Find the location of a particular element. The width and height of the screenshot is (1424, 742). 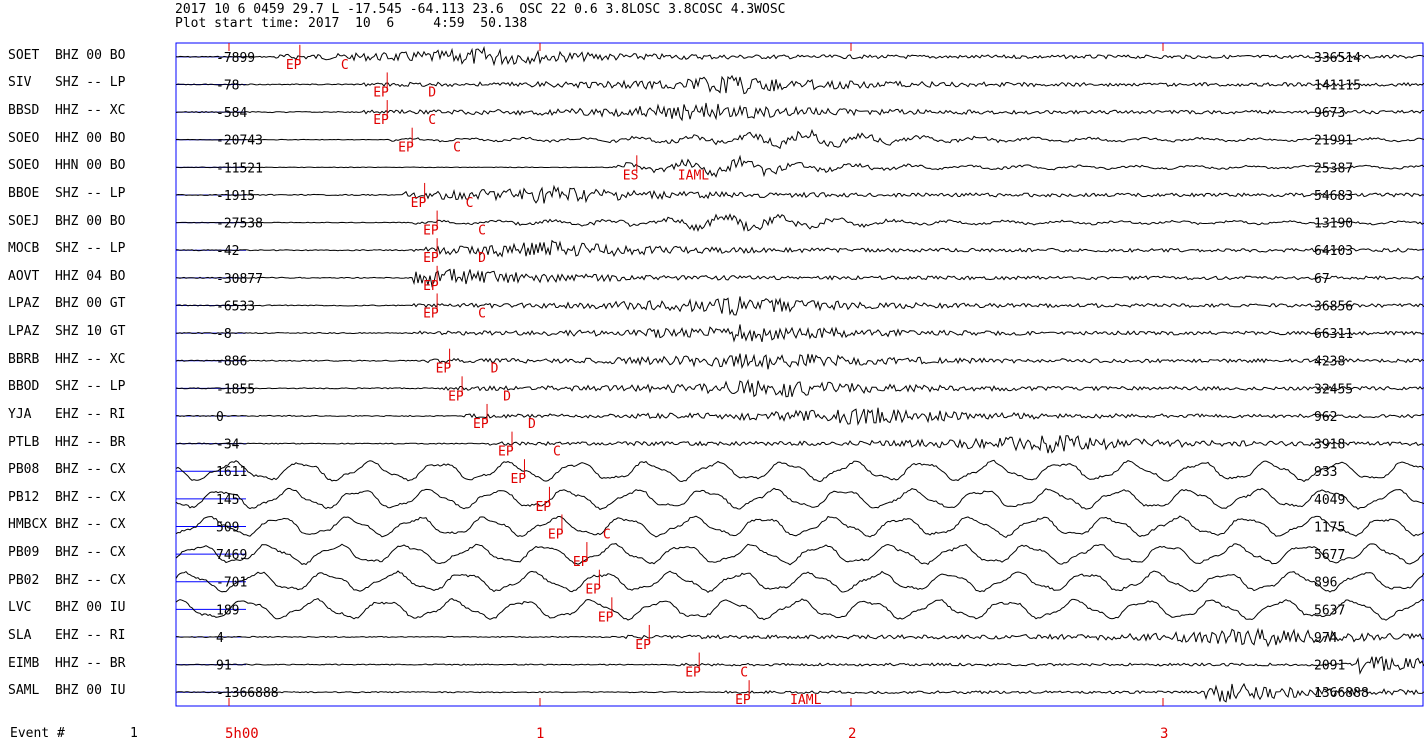

trace-min-amplitude: 1611 is located at coordinates (231, 472).